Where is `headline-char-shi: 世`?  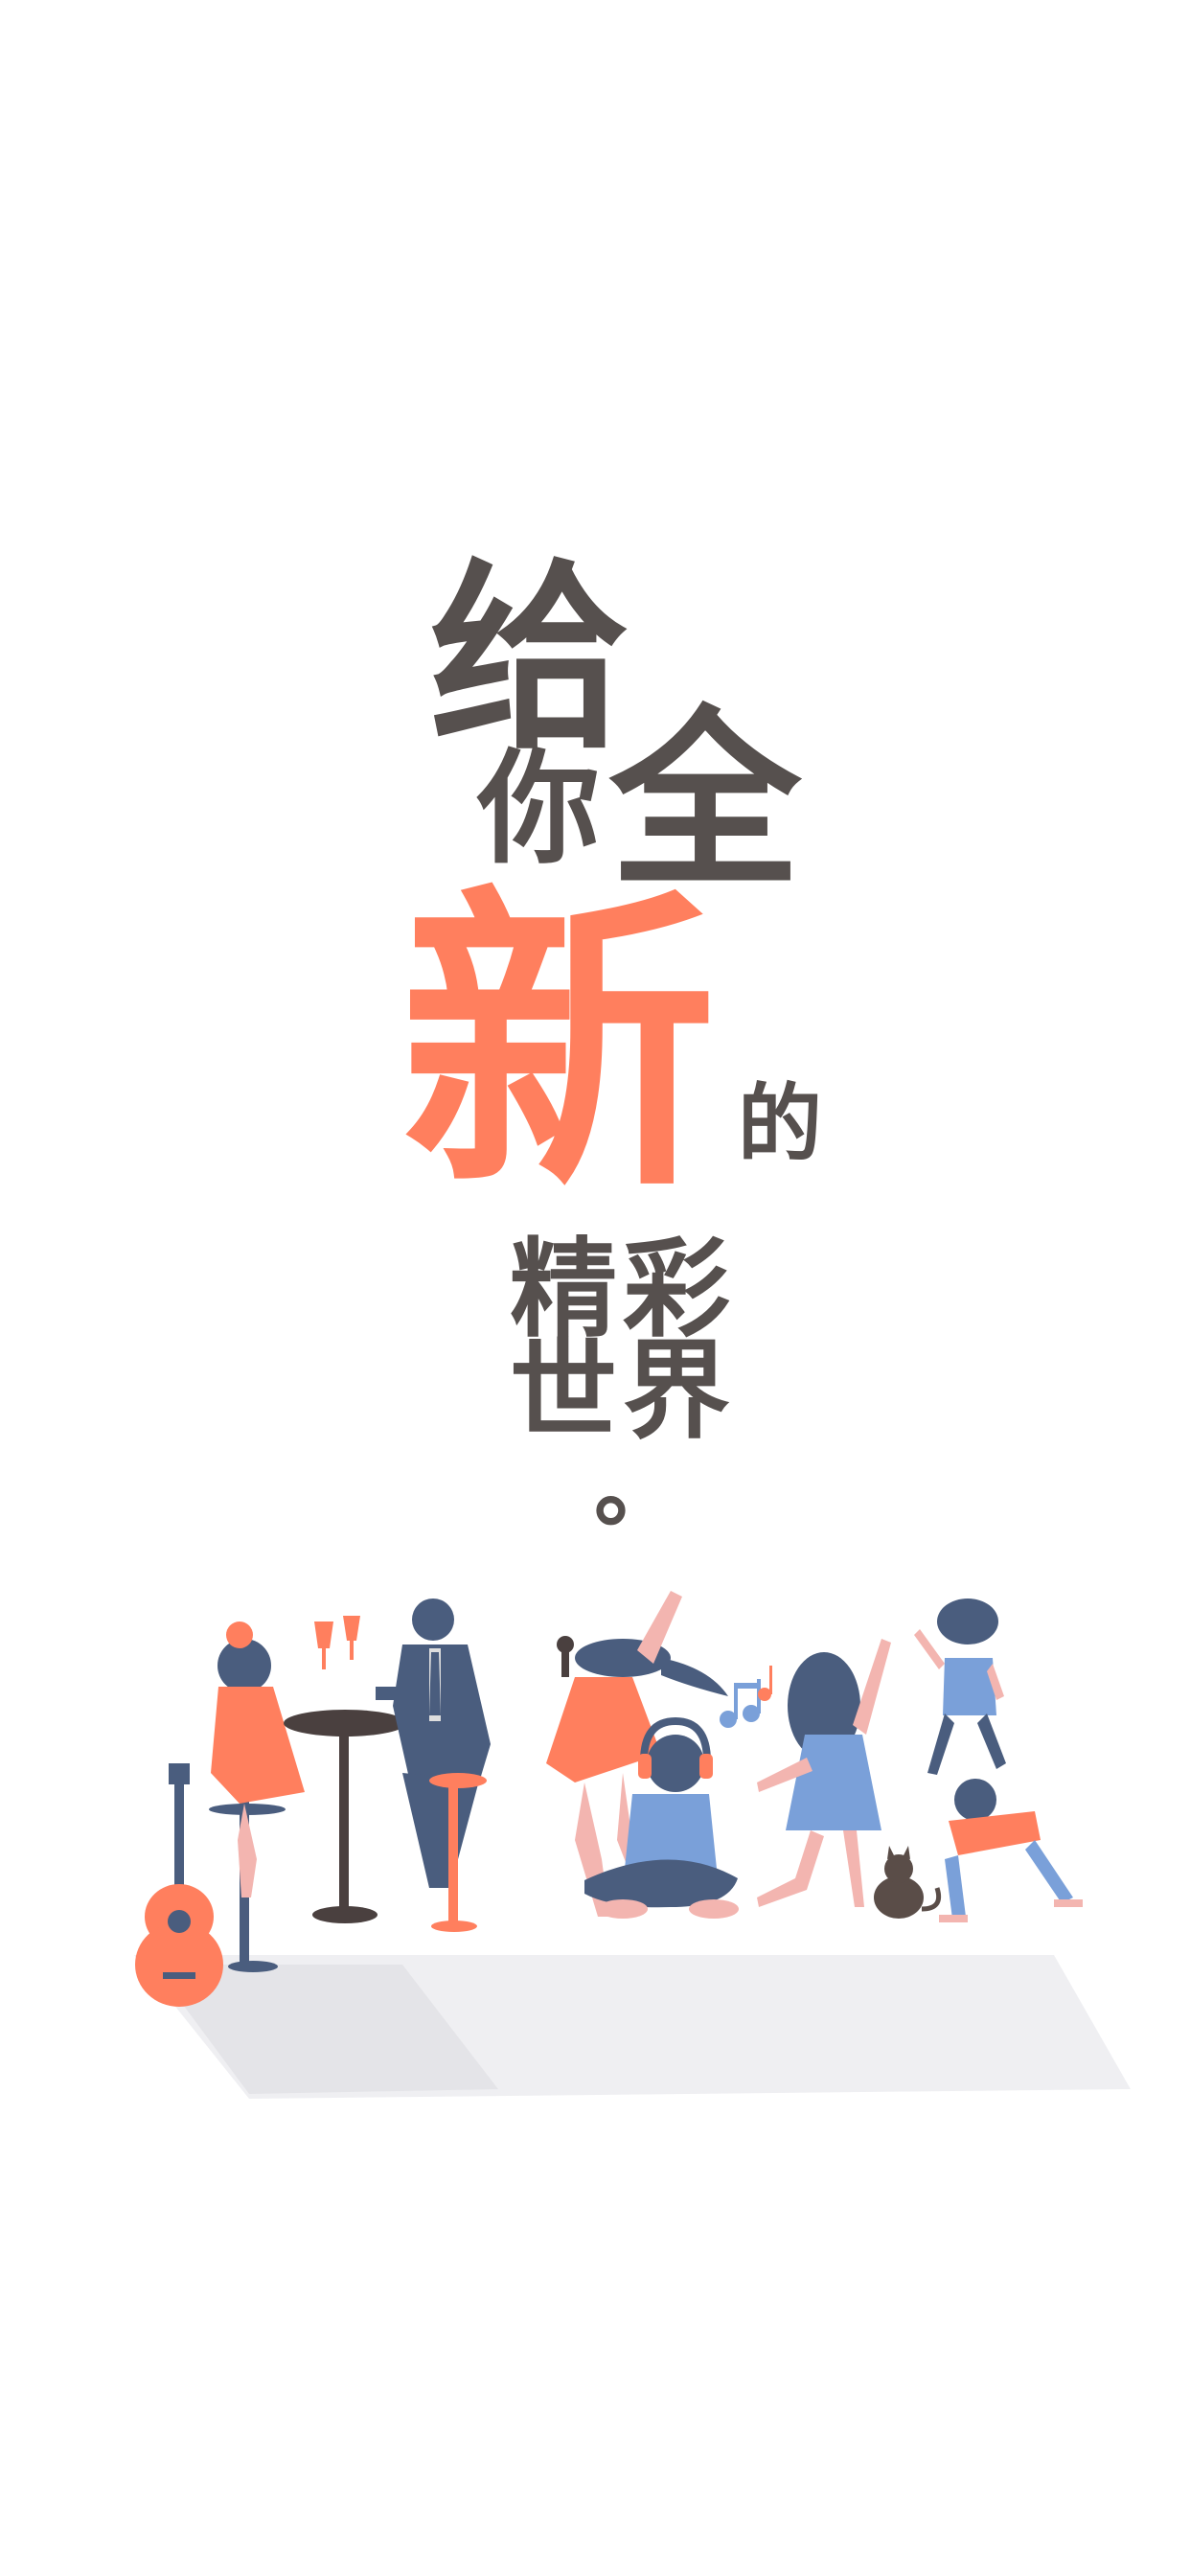
headline-char-shi: 世 is located at coordinates (563, 1391).